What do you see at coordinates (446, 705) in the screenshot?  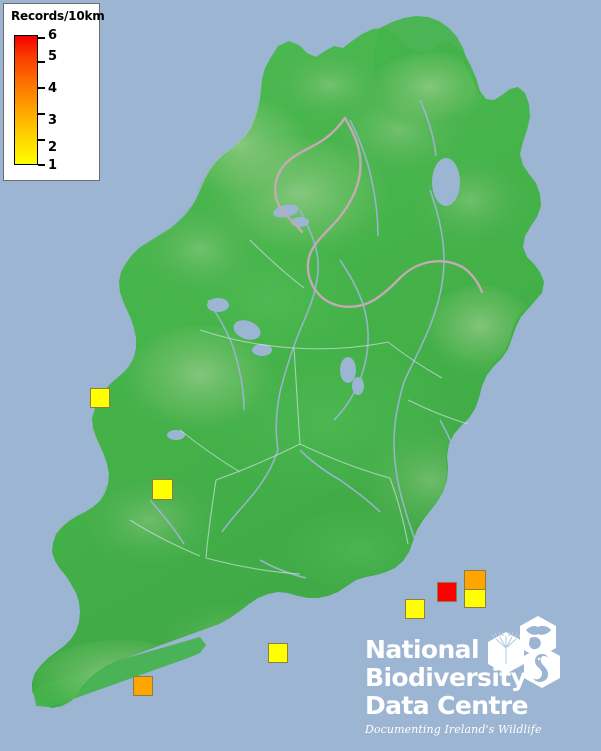 I see `logo-line-data-centre: Data Centre` at bounding box center [446, 705].